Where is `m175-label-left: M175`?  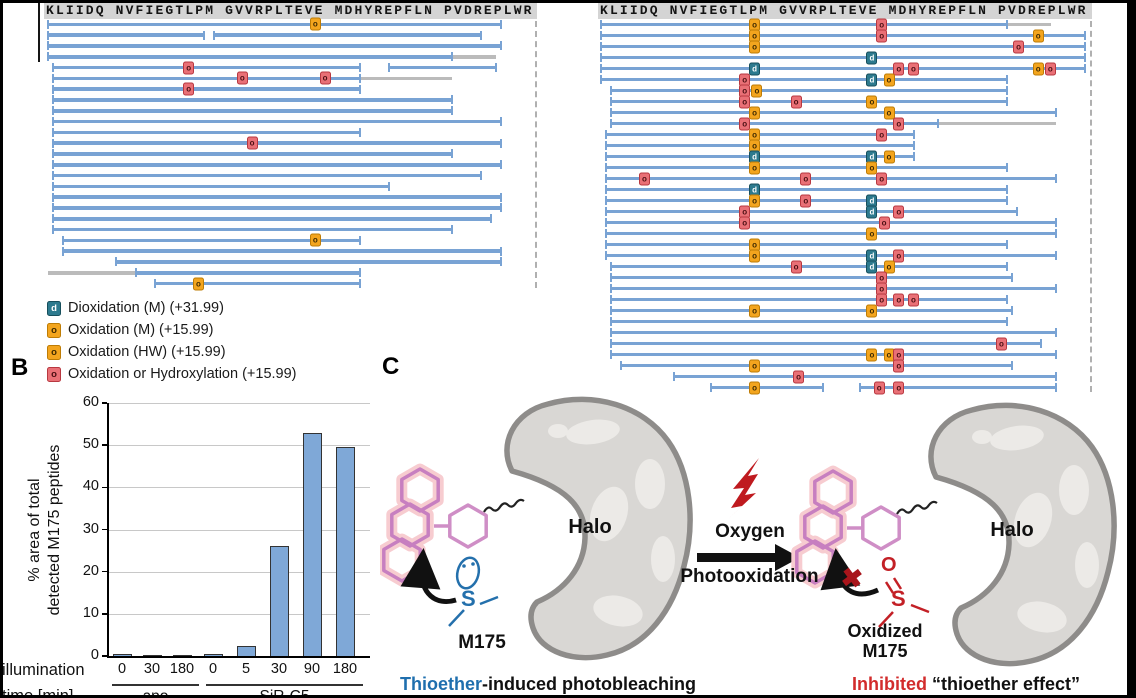
m175-label-left: M175 is located at coordinates (482, 642).